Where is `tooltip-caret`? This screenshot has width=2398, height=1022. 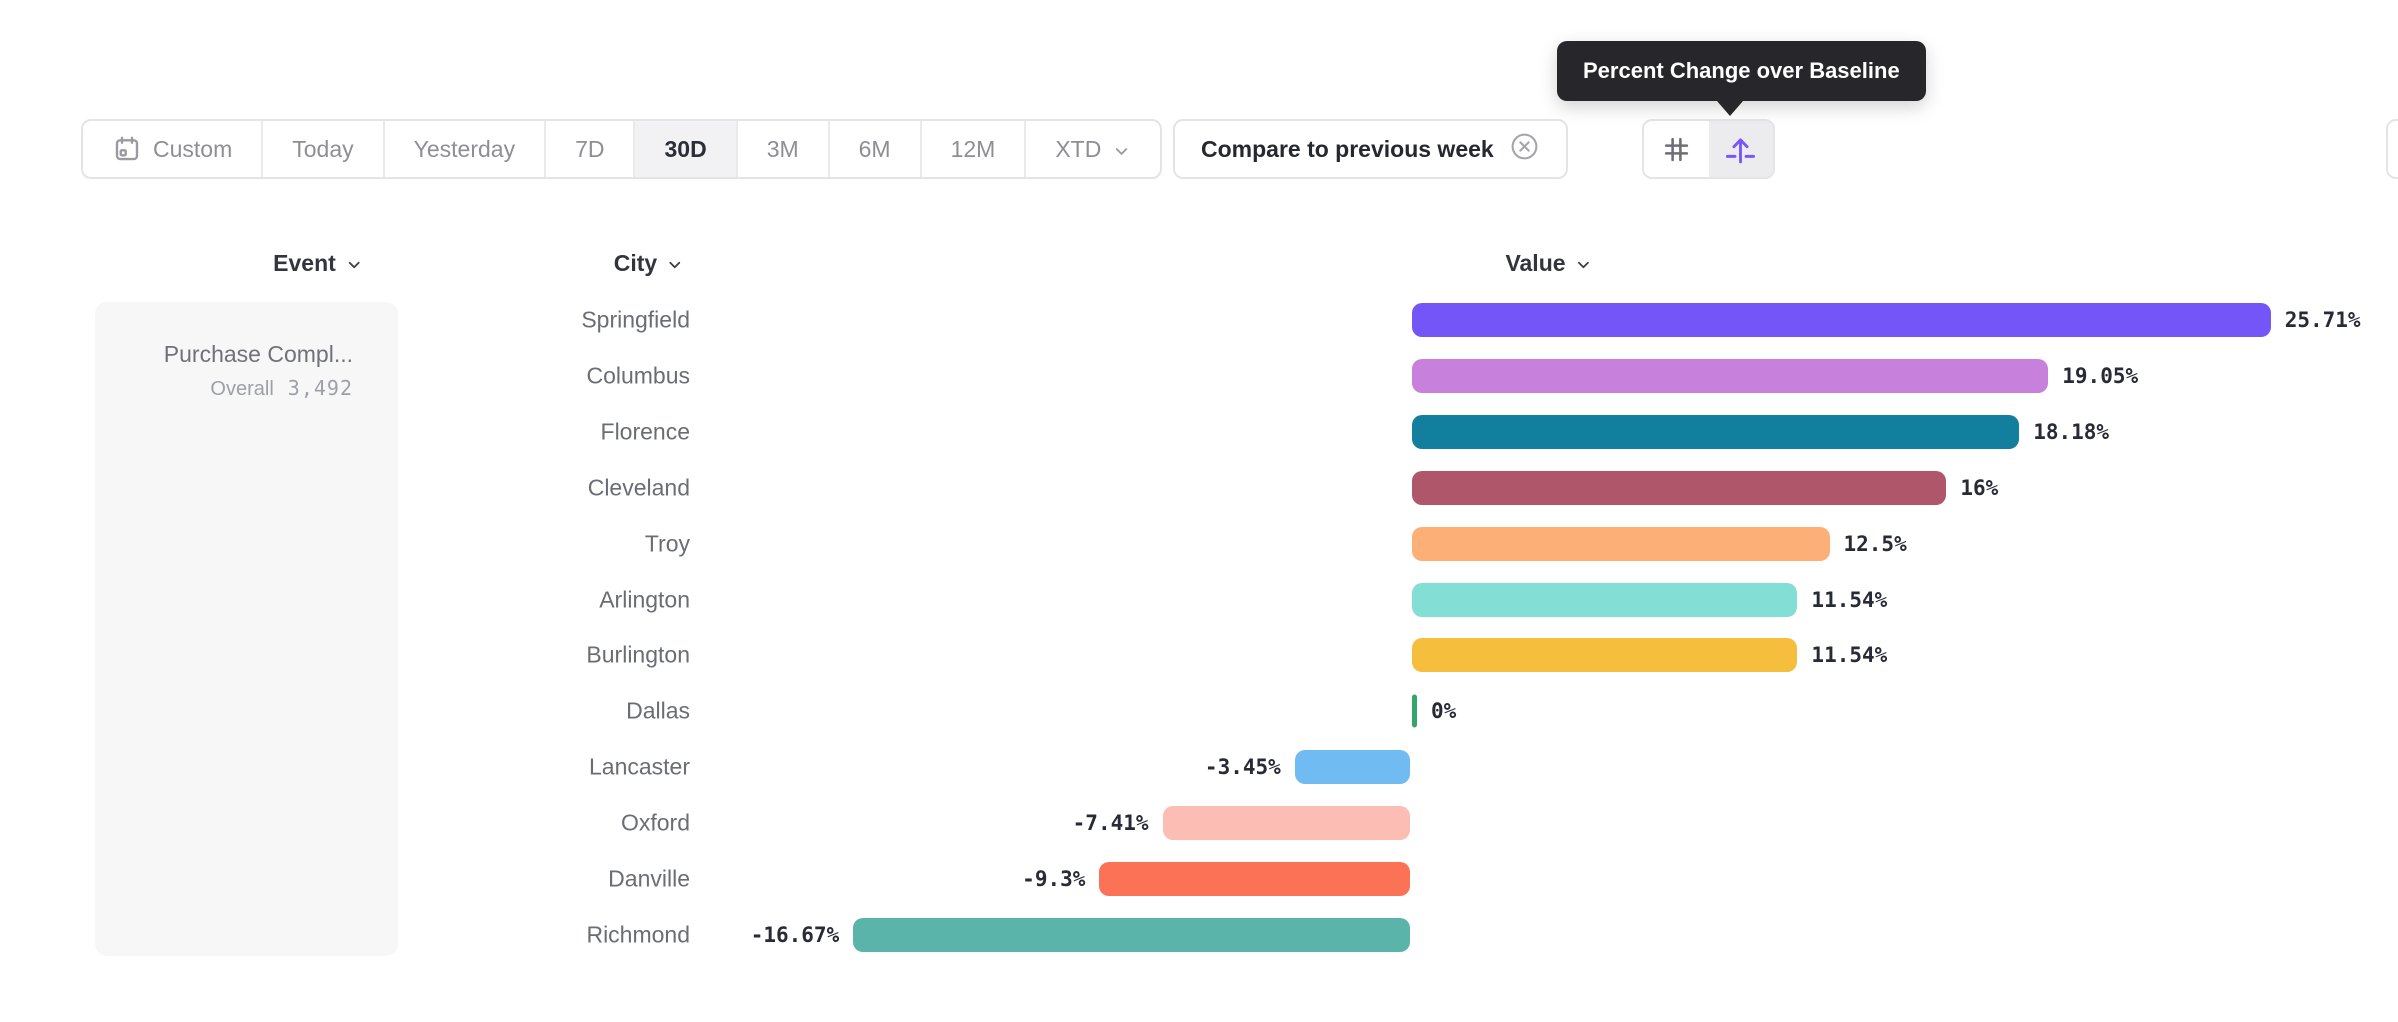
tooltip-caret is located at coordinates (1730, 108).